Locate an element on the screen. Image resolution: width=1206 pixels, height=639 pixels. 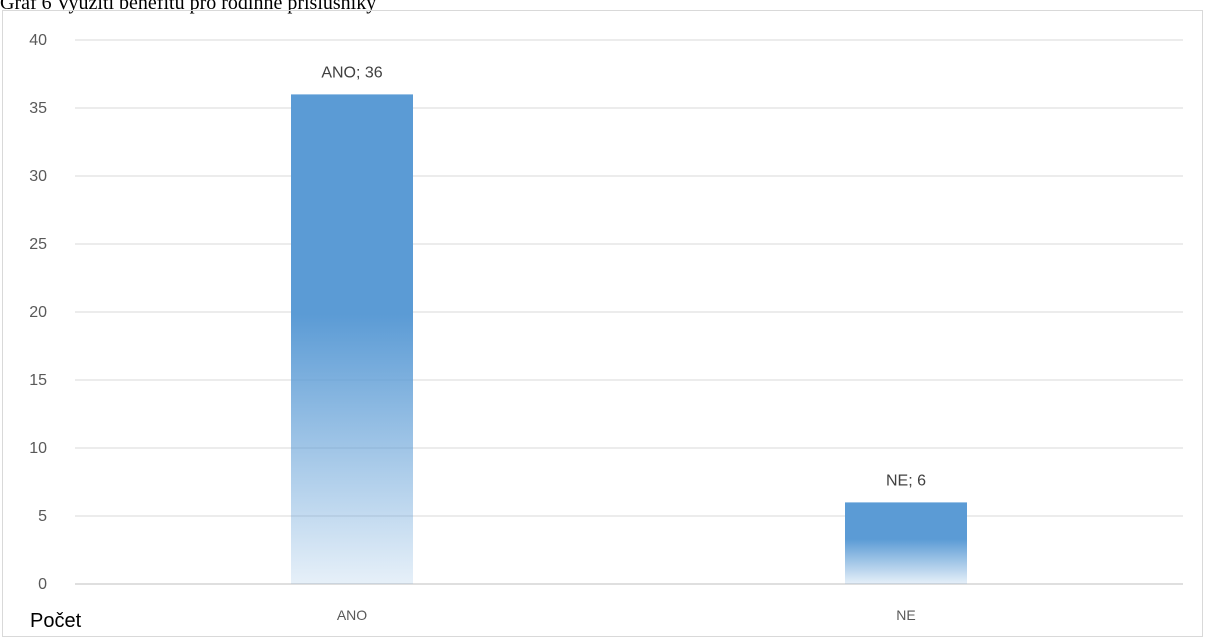
y-tick-label: 30 is located at coordinates (38, 176).